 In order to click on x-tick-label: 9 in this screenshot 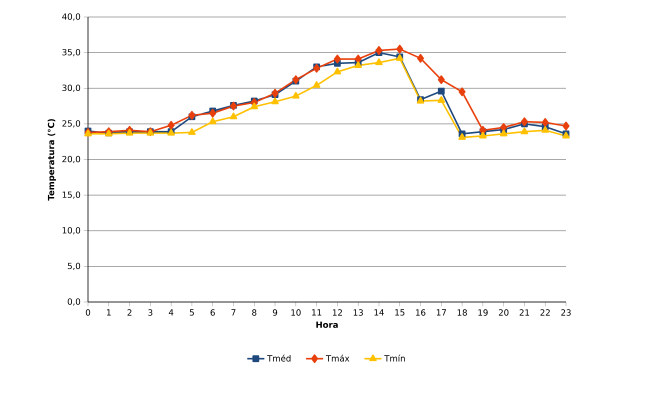, I will do `click(275, 312)`.